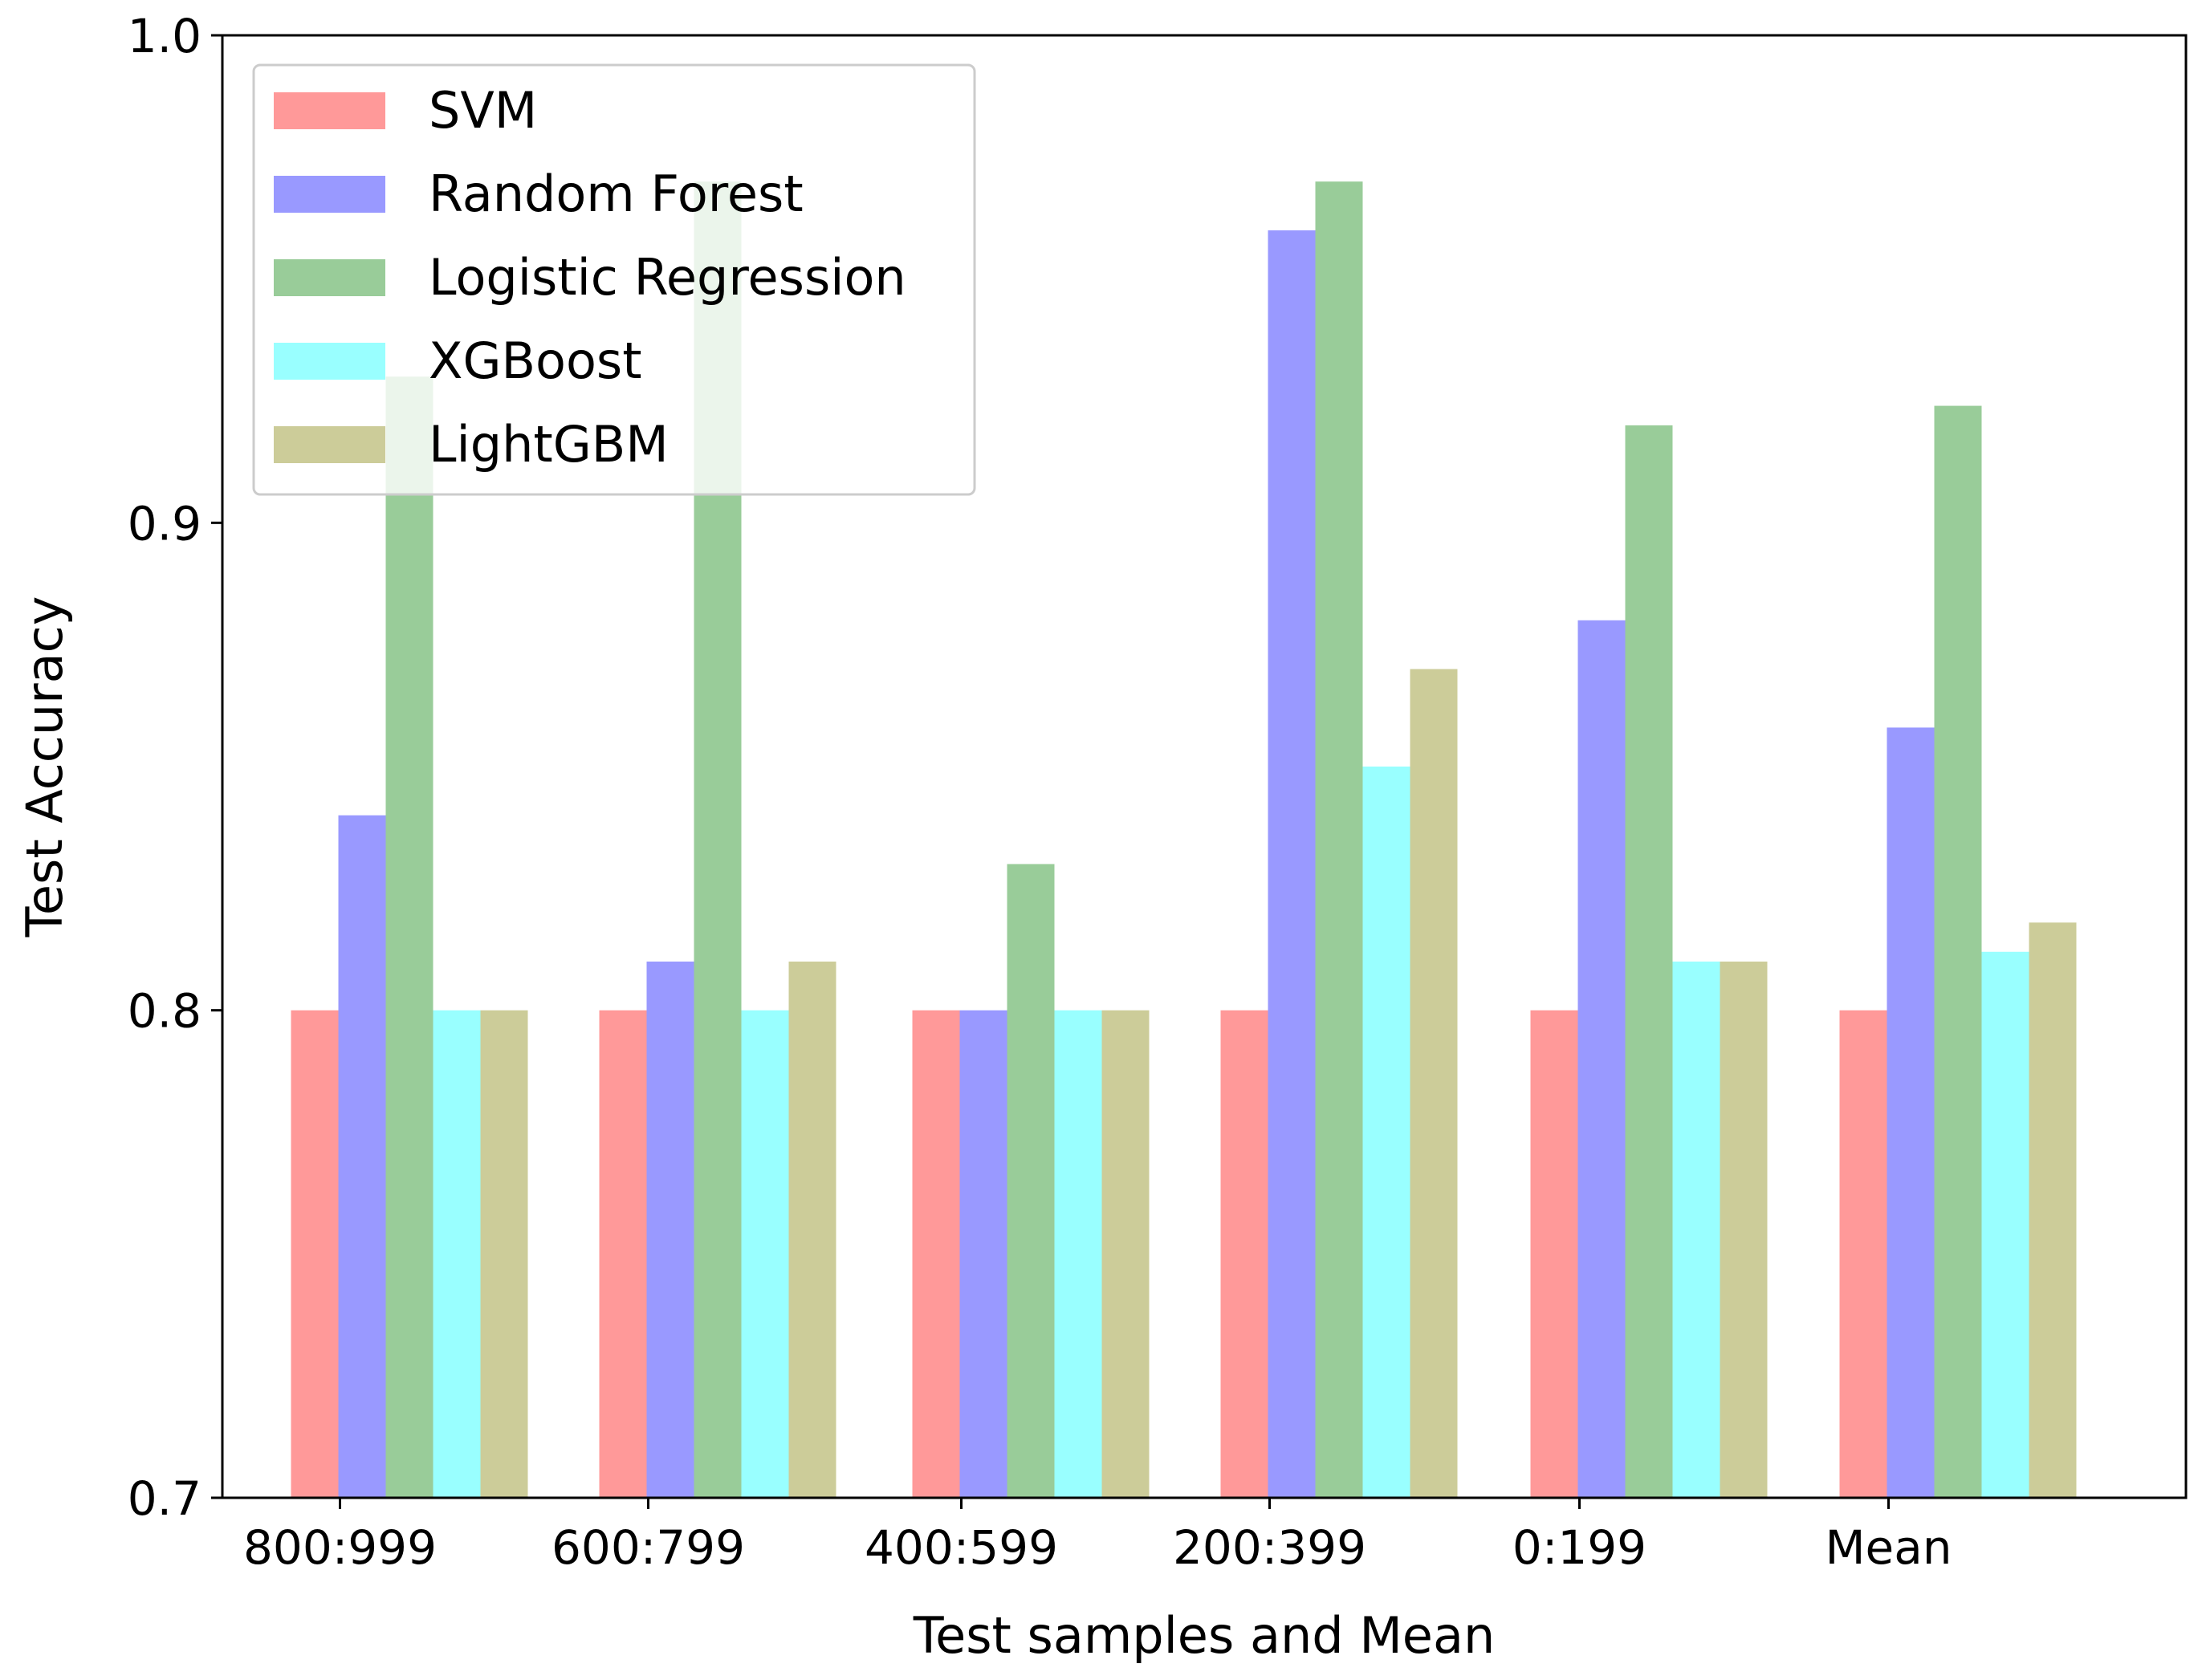  I want to click on legend-box, so click(614, 279).